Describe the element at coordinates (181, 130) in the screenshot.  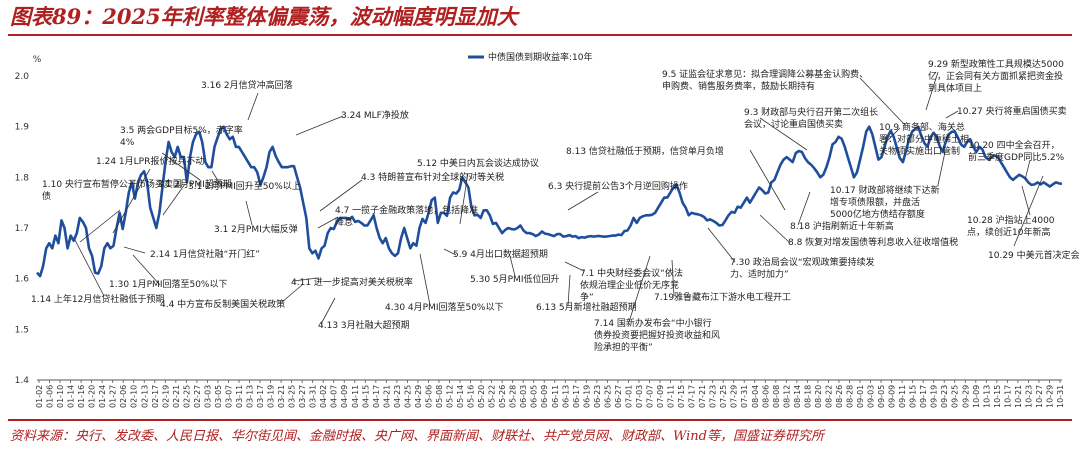
I see `annotation-line: 3.5 两会GDP目标5%，赤字率` at that location.